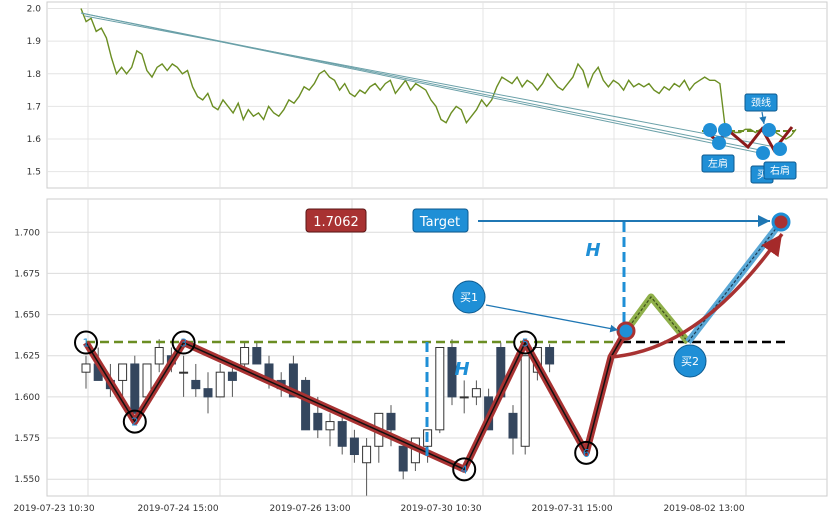 This screenshot has height=520, width=834. Describe the element at coordinates (703, 509) in the screenshot. I see `detail-x-tick-label: 2019-08-02 13:00` at that location.